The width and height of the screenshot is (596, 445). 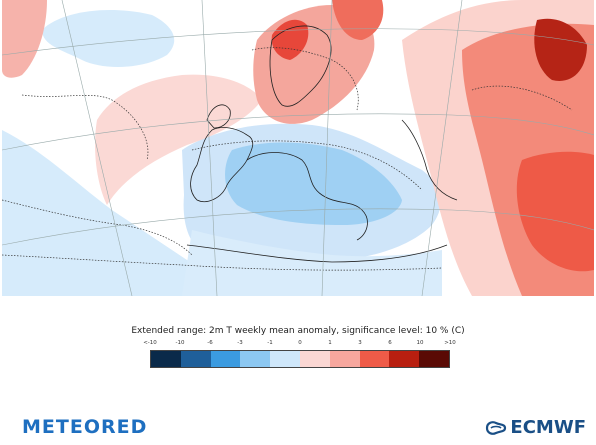 I want to click on ecmwf-logo: ECMWF, so click(x=535, y=427).